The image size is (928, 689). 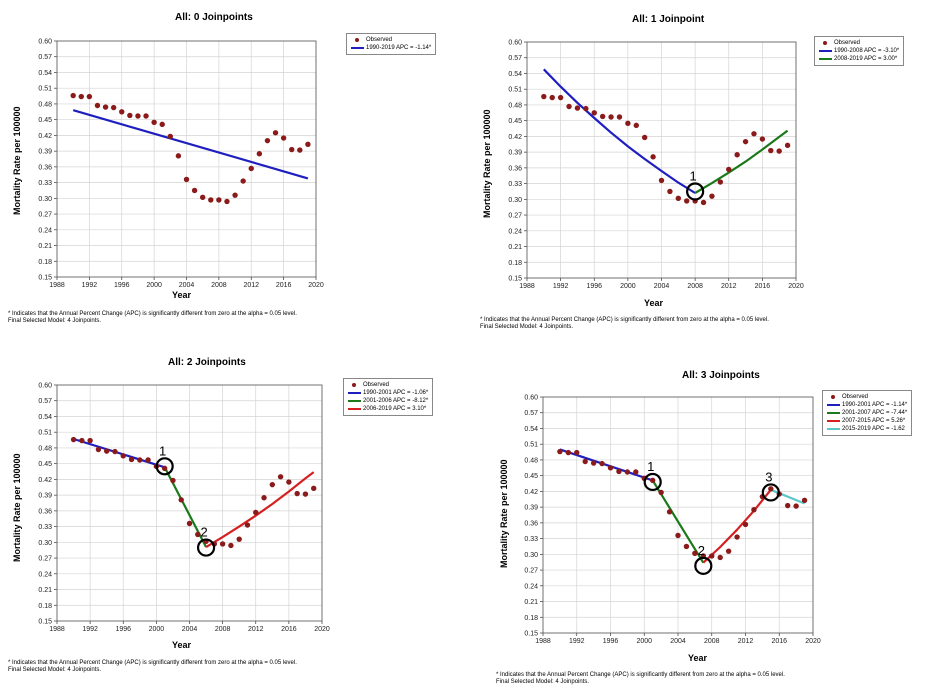 What do you see at coordinates (90, 285) in the screenshot?
I see `x-tick-label: 1992` at bounding box center [90, 285].